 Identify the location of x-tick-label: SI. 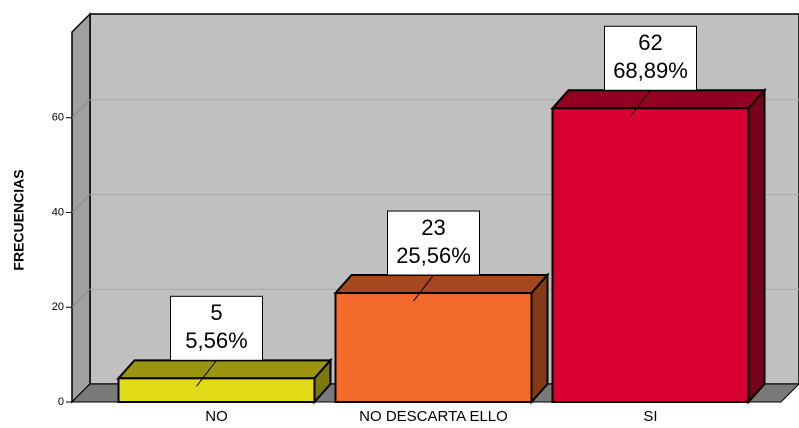
(650, 416).